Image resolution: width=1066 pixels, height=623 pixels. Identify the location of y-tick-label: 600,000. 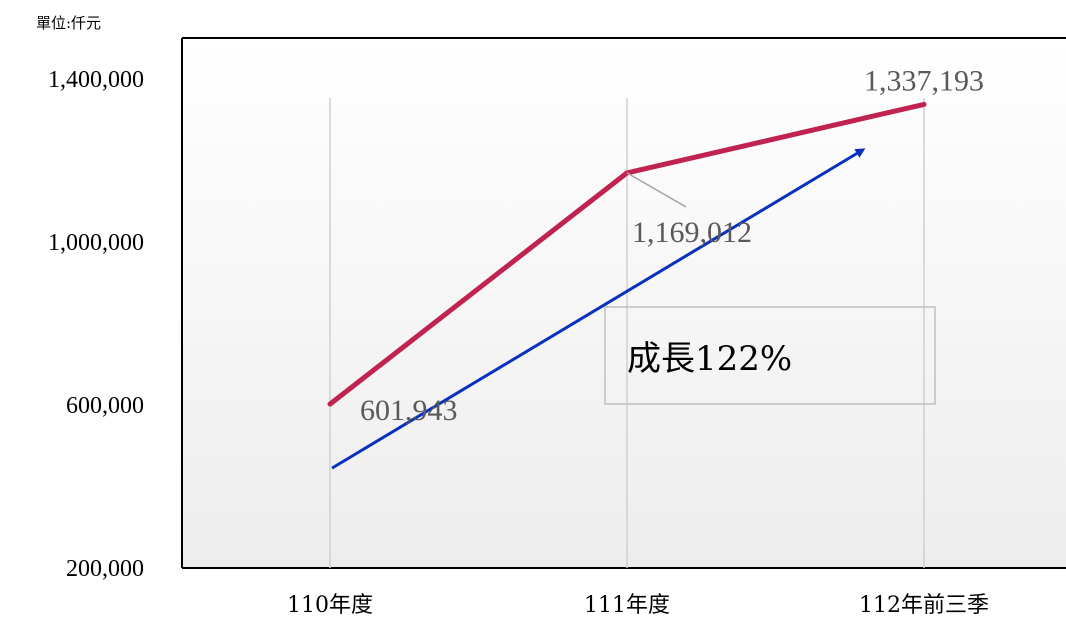
(105, 406).